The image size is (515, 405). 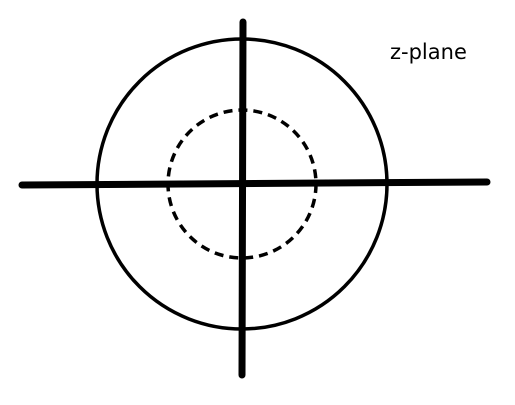 I want to click on real-axis, so click(x=254, y=183).